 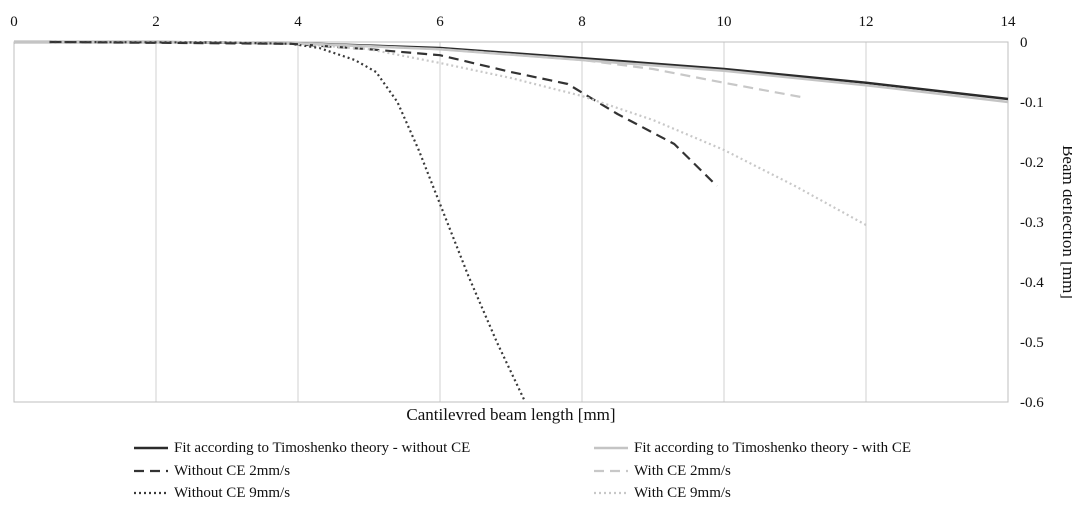 I want to click on legend-label: Without CE 9mm/s, so click(x=232, y=492).